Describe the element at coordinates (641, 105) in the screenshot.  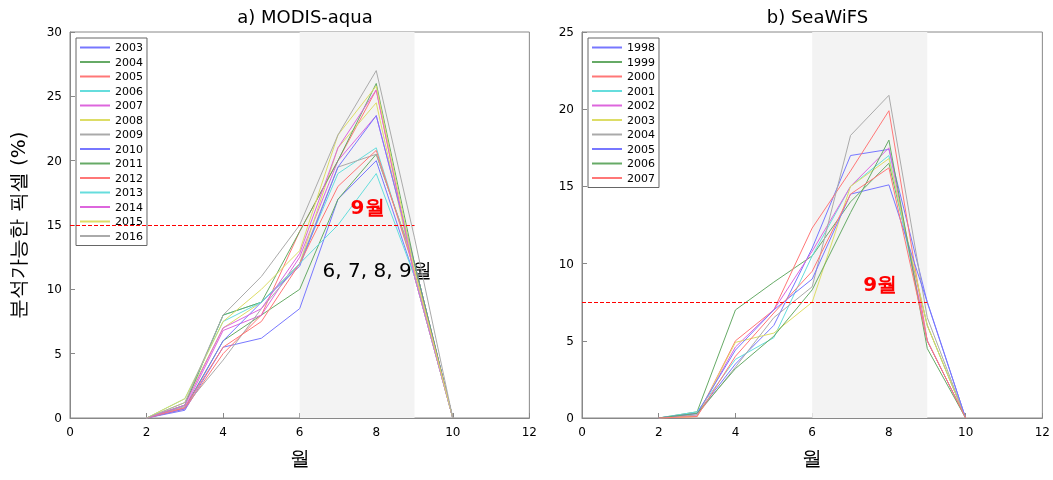
I see `legend-label: 2002` at that location.